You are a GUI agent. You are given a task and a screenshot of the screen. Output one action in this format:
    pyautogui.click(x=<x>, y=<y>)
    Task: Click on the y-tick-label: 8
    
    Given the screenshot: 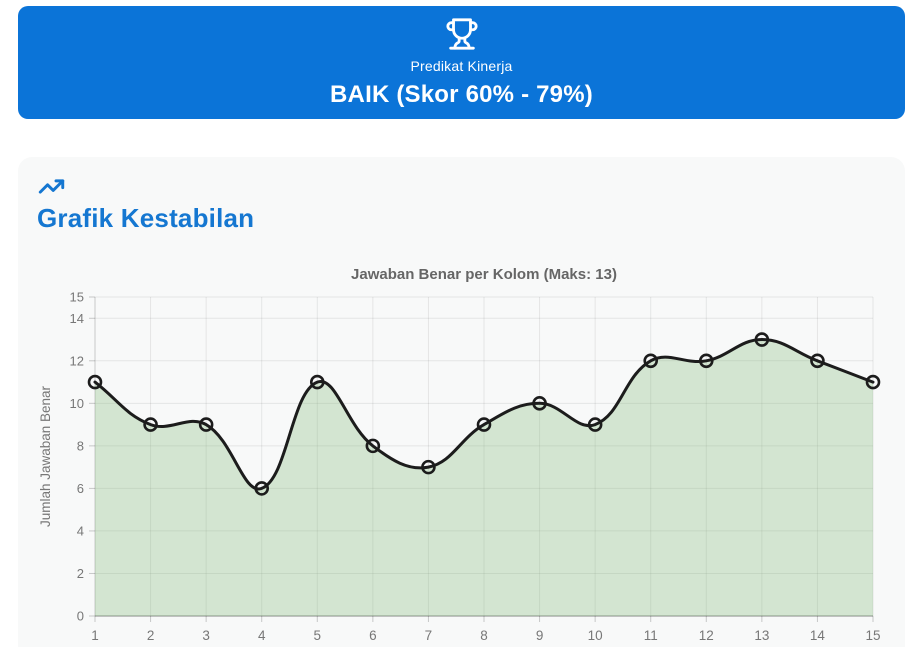 What is the action you would take?
    pyautogui.click(x=80, y=445)
    